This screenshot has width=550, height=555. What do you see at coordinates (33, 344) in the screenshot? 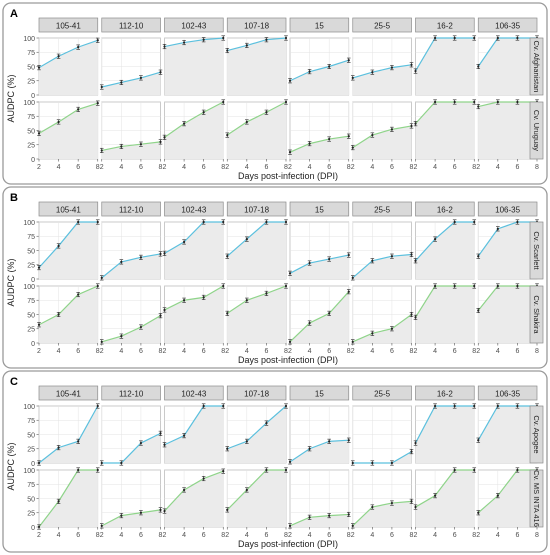
I see `y-tick-label: 0` at bounding box center [33, 344].